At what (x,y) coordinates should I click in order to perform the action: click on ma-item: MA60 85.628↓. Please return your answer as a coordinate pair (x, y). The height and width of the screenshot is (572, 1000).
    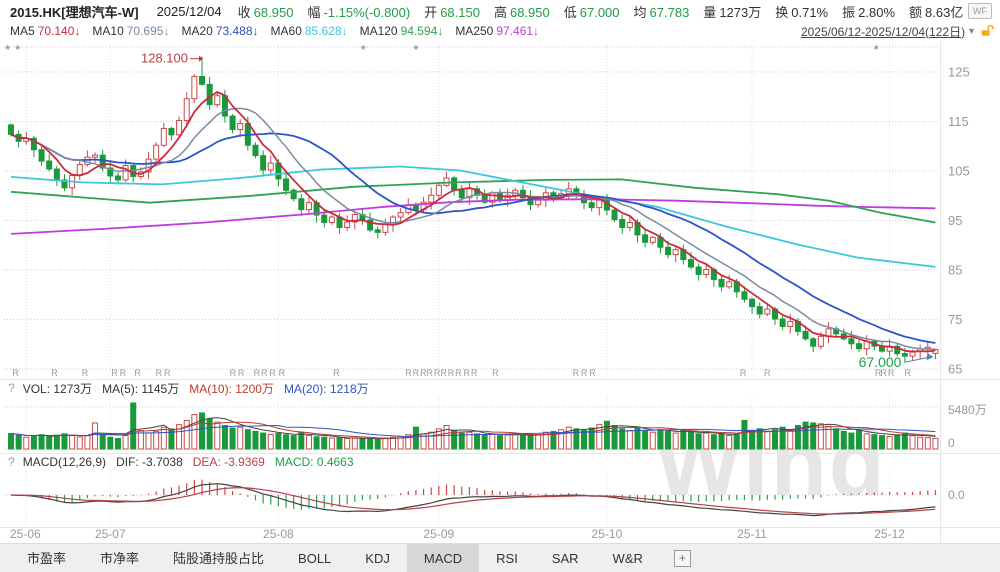
    Looking at the image, I should click on (309, 31).